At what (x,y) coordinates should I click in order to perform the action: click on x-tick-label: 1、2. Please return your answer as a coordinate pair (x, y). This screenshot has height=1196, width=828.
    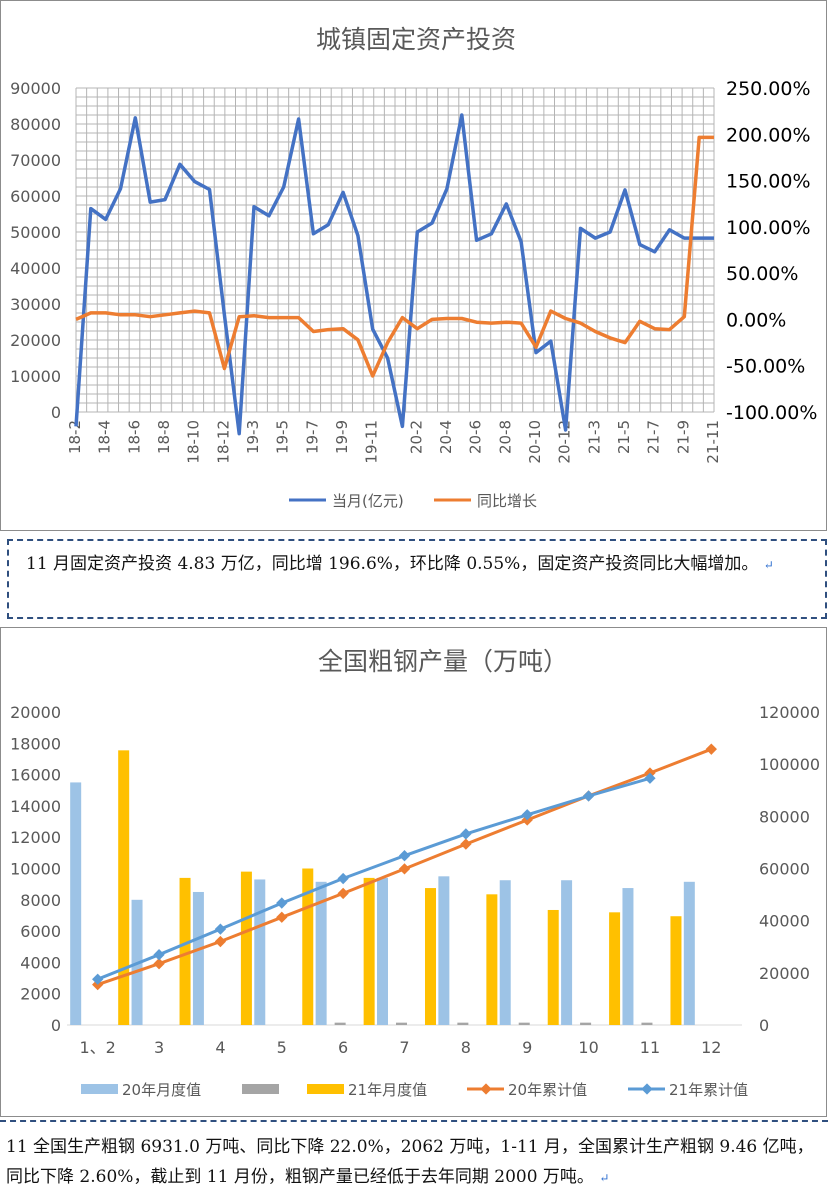
    Looking at the image, I should click on (97, 1047).